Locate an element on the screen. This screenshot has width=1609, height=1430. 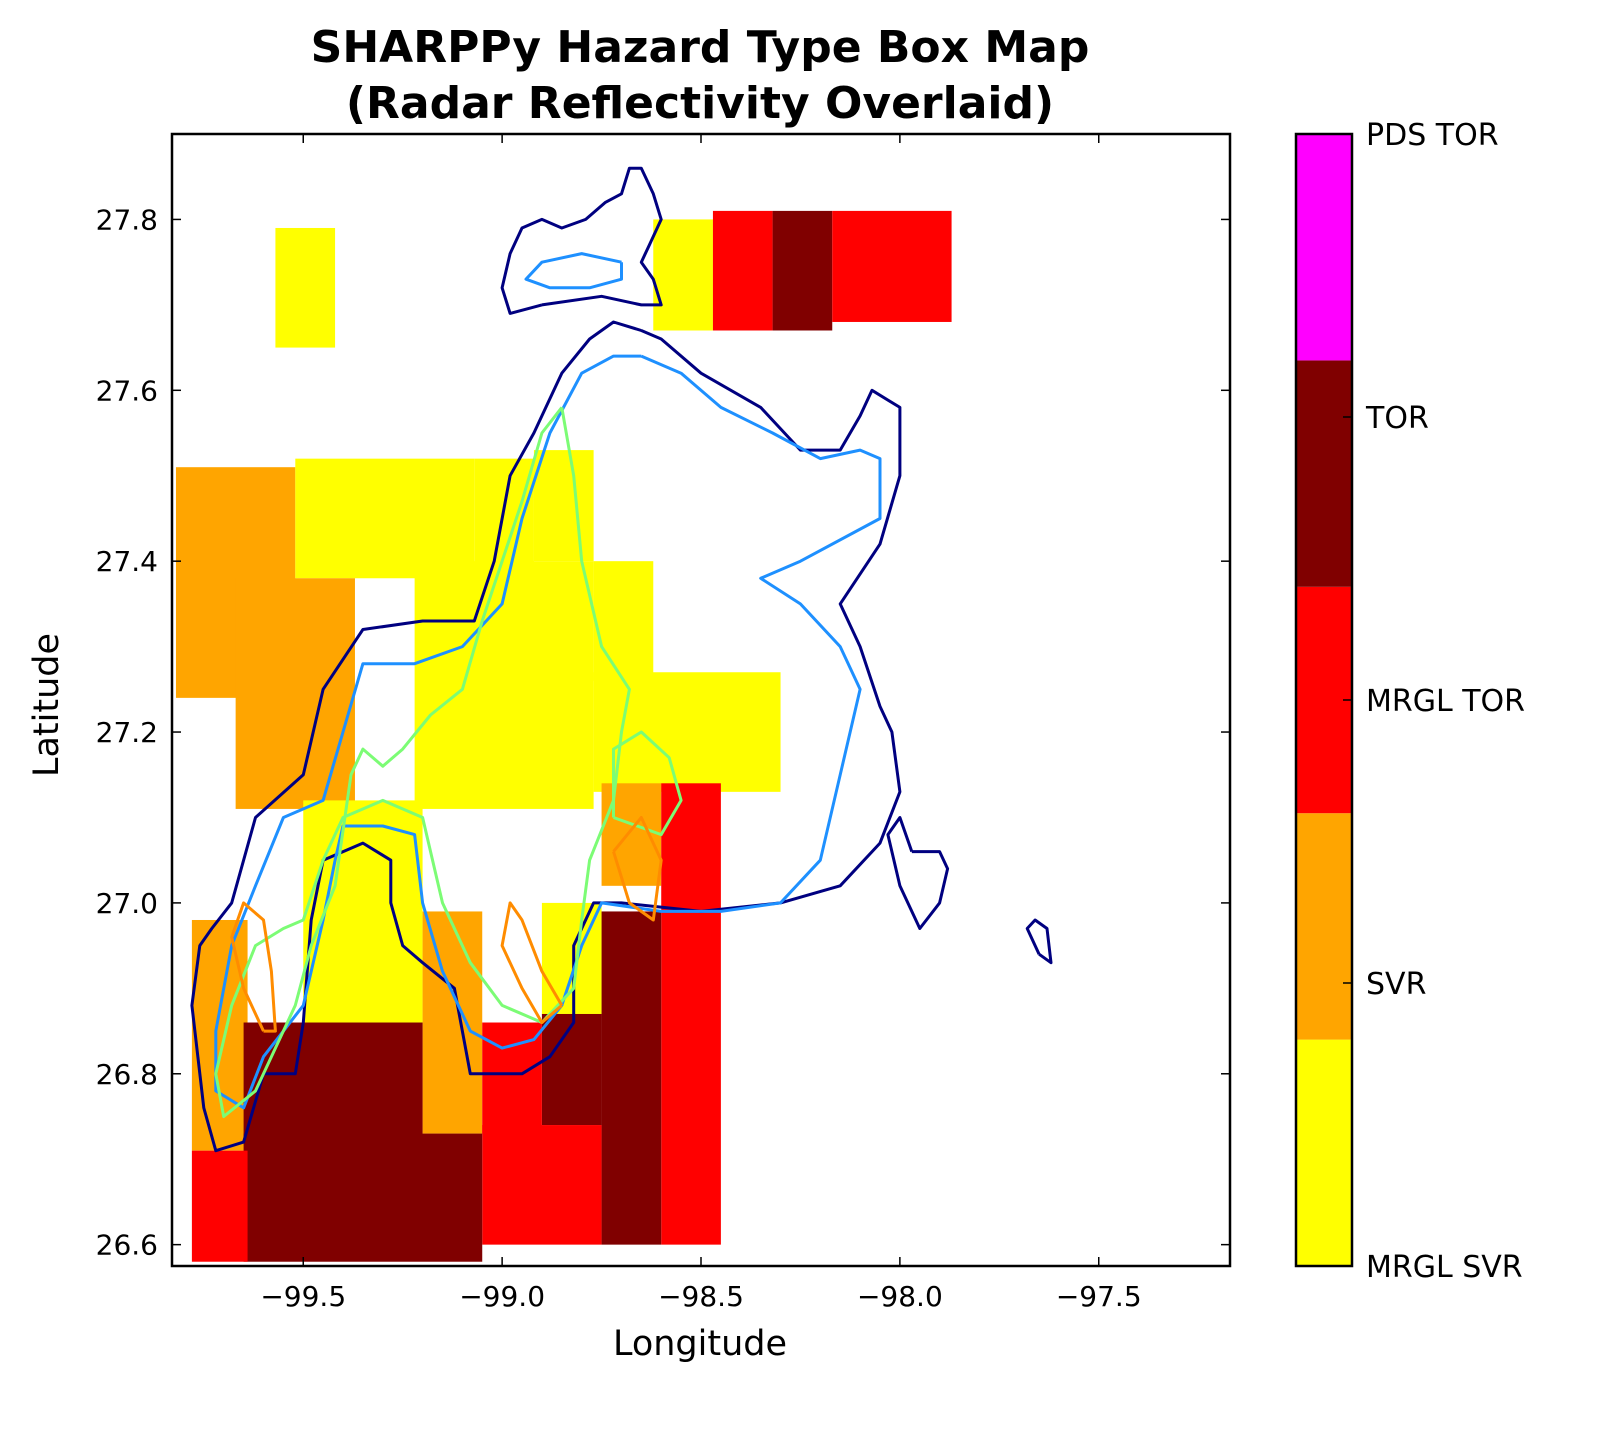
y-axis-label: Latitude is located at coordinates (47, 705).